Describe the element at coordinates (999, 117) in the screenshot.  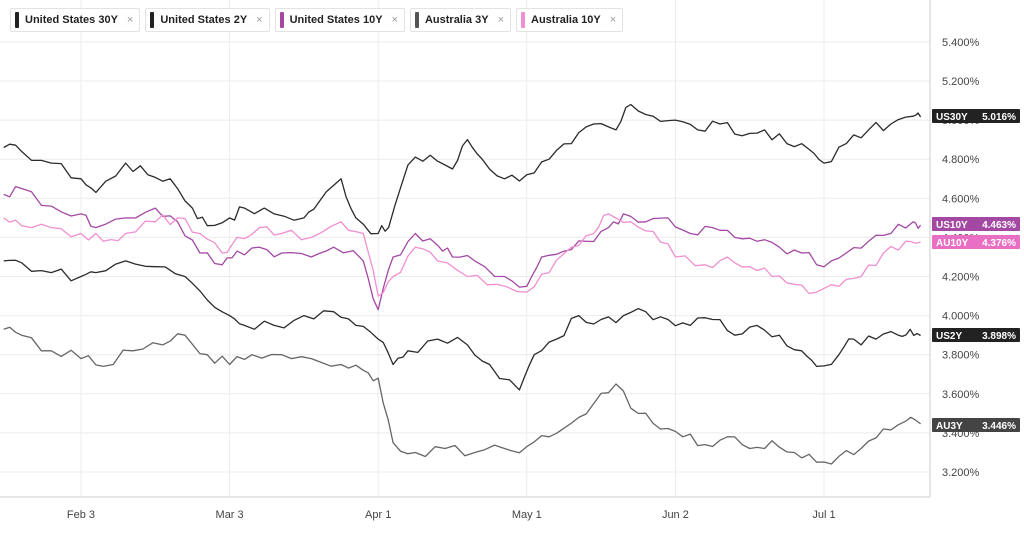
I see `tag-value: 5.016%` at that location.